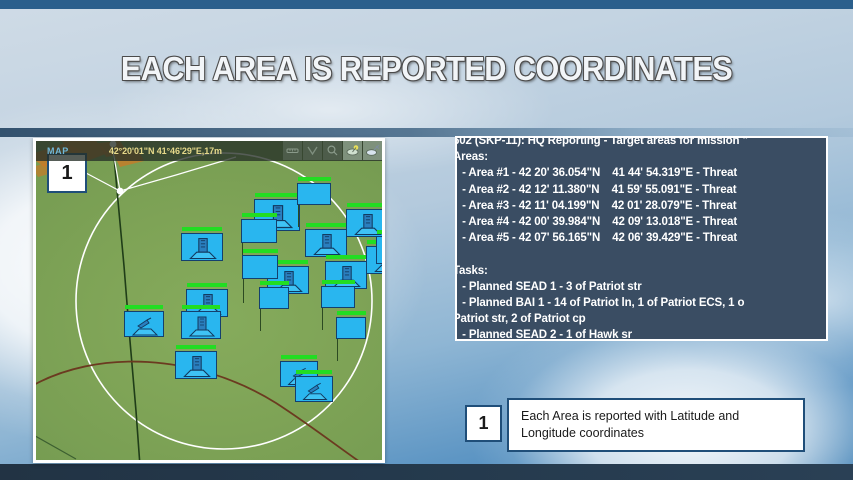 This screenshot has width=853, height=480. What do you see at coordinates (426, 68) in the screenshot?
I see `page-title: EACH AREA IS REPORTED COORDINATES` at bounding box center [426, 68].